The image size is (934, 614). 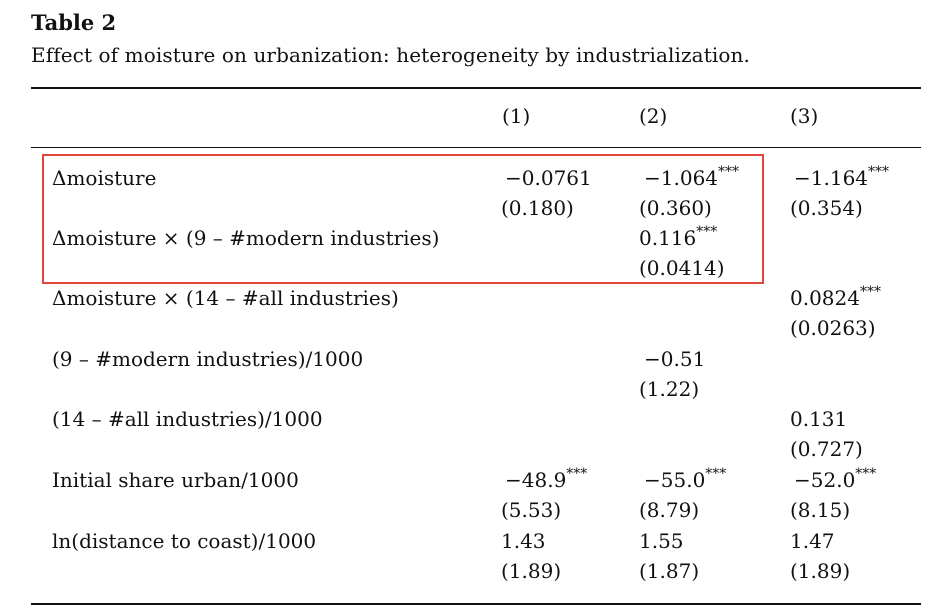 I want to click on estimate-cell: 1.55, so click(x=661, y=541).